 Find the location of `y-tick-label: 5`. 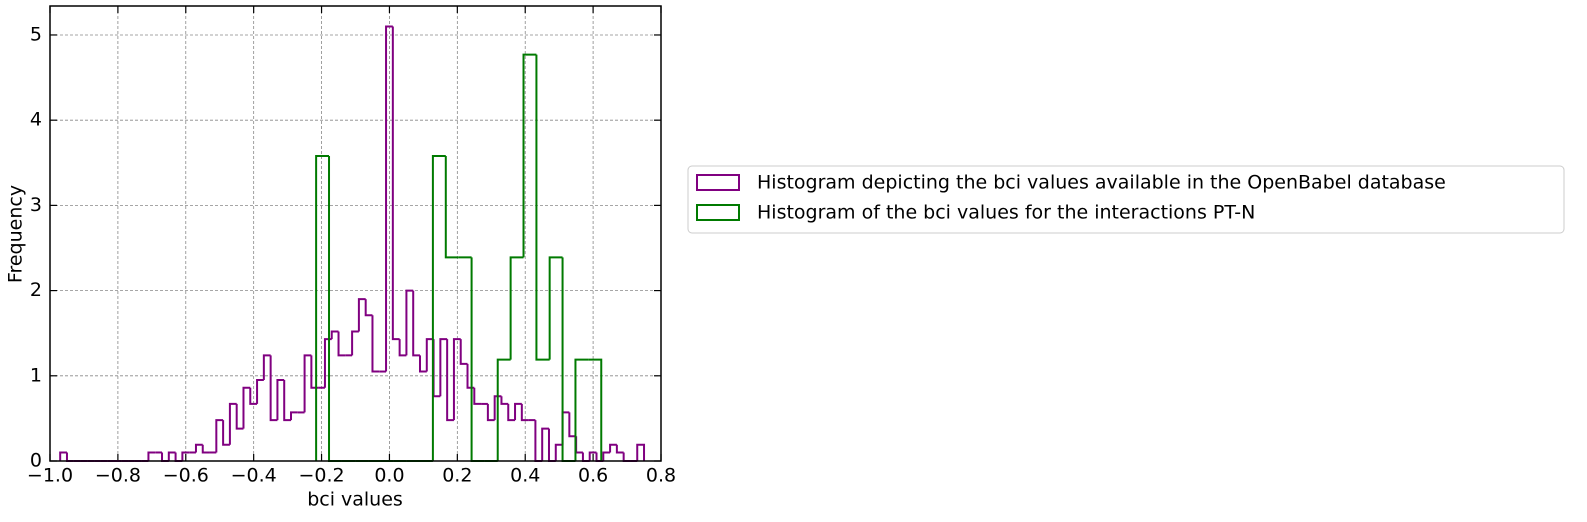

y-tick-label: 5 is located at coordinates (36, 34).